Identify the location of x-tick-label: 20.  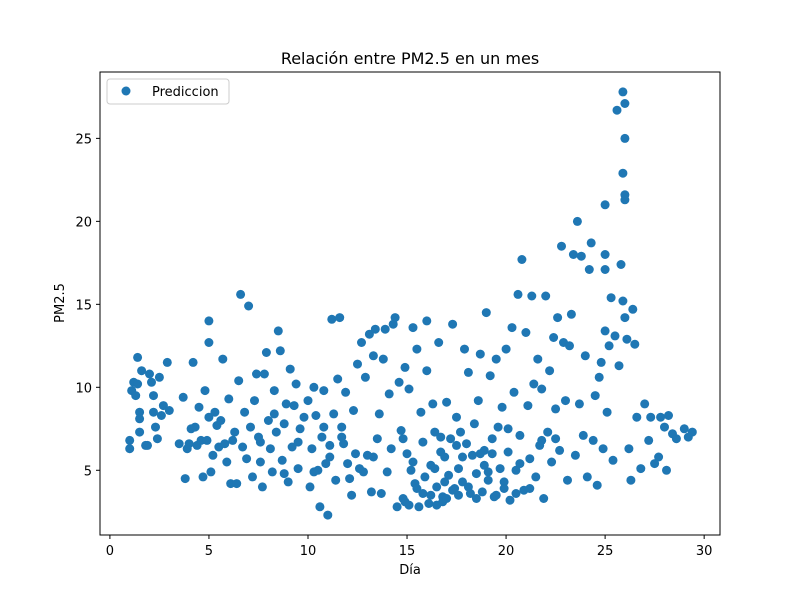
(506, 551).